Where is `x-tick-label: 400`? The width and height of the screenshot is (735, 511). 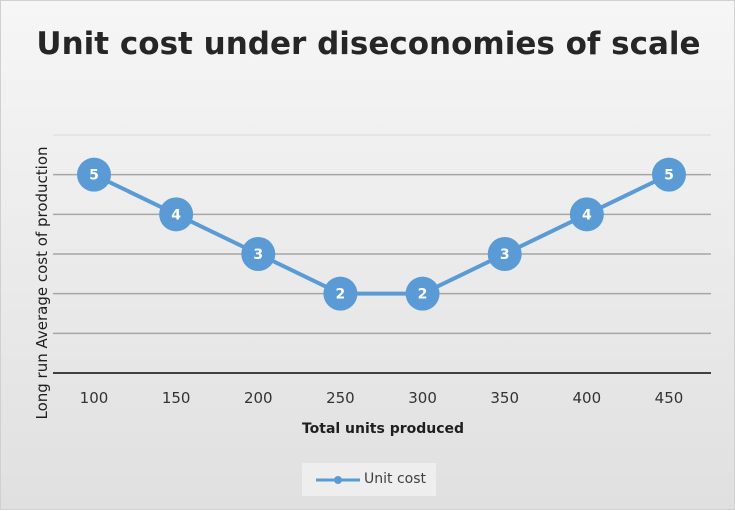
x-tick-label: 400 is located at coordinates (587, 398).